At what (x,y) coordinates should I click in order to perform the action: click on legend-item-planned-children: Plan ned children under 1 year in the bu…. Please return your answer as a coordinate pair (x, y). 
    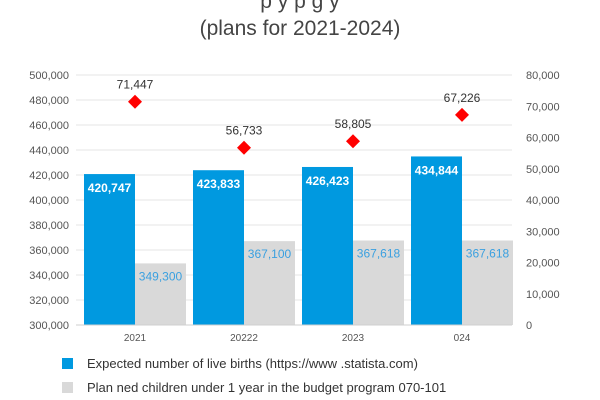
    Looking at the image, I should click on (254, 387).